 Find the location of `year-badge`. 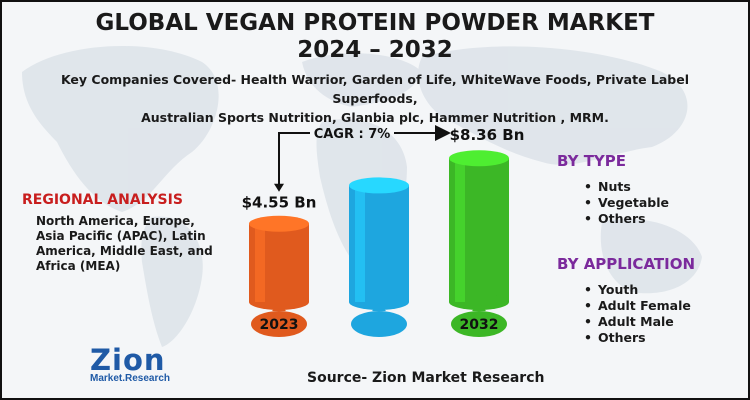

year-badge is located at coordinates (379, 320).